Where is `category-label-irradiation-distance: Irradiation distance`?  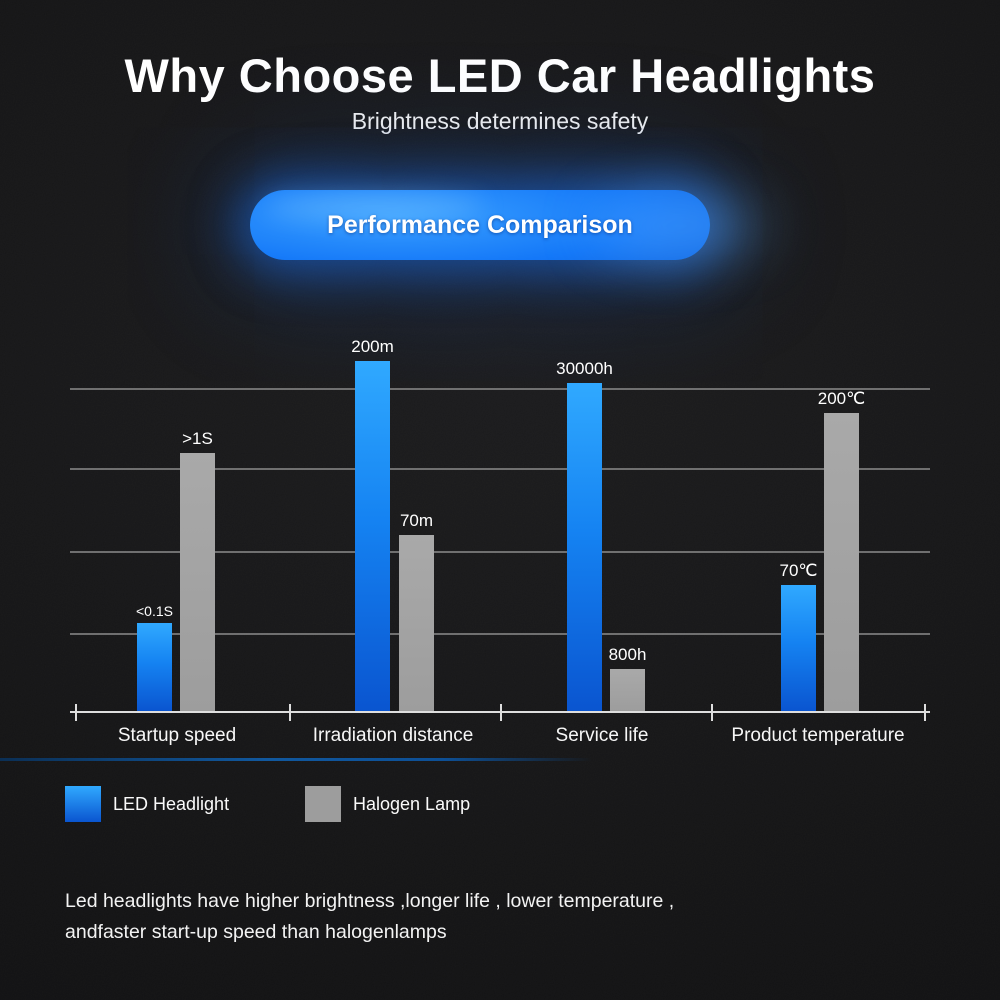
category-label-irradiation-distance: Irradiation distance is located at coordinates (393, 735).